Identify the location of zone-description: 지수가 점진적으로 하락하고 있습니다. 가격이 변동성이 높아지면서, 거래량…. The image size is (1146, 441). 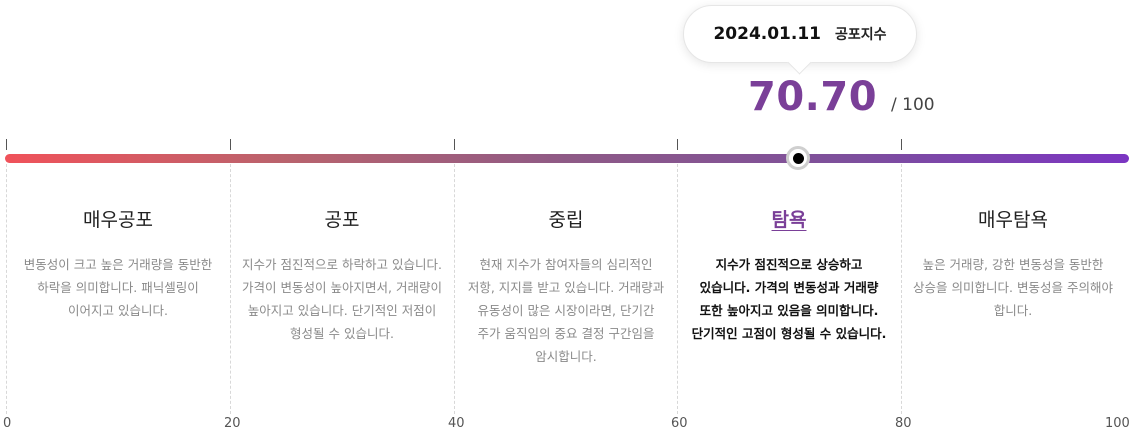
(342, 299).